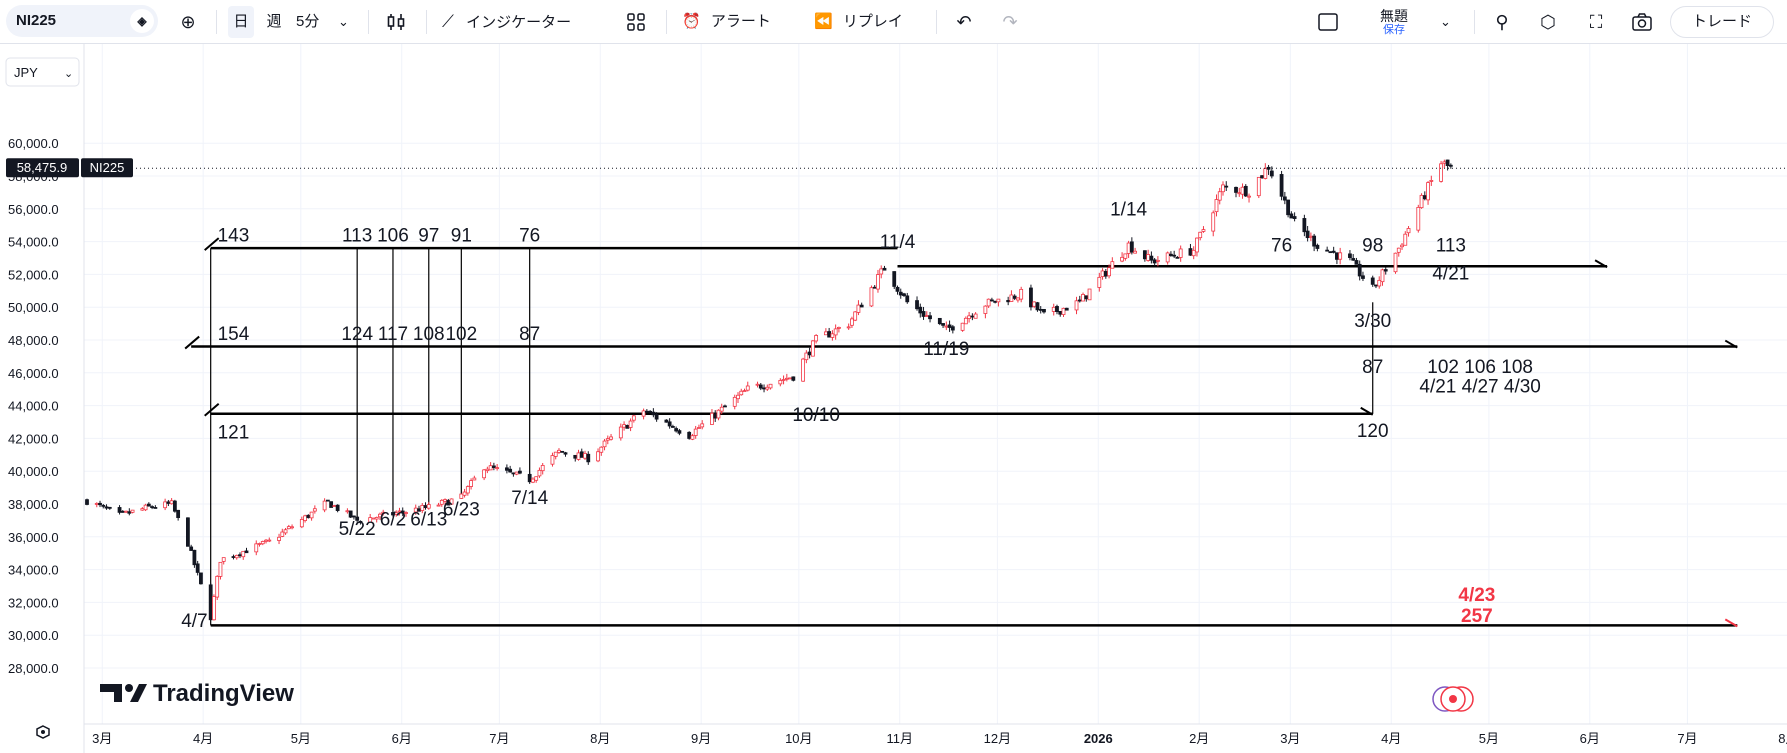 Image resolution: width=1787 pixels, height=753 pixels. What do you see at coordinates (393, 334) in the screenshot?
I see `annotation-label: 117` at bounding box center [393, 334].